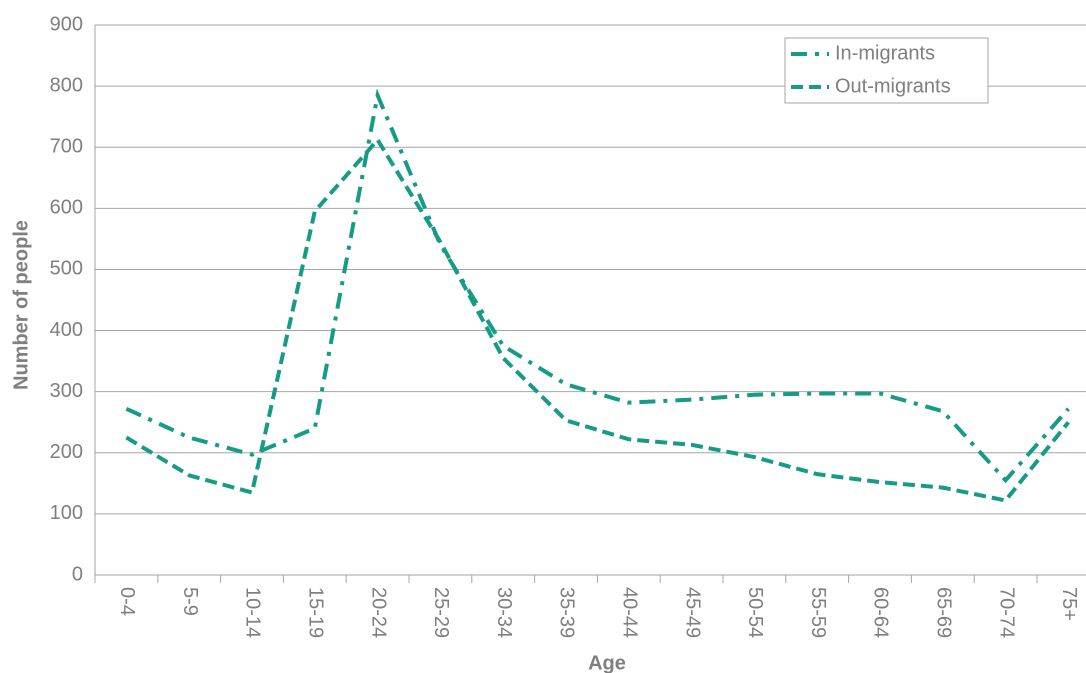  Describe the element at coordinates (1006, 612) in the screenshot. I see `x-tick-label: 70-74` at that location.